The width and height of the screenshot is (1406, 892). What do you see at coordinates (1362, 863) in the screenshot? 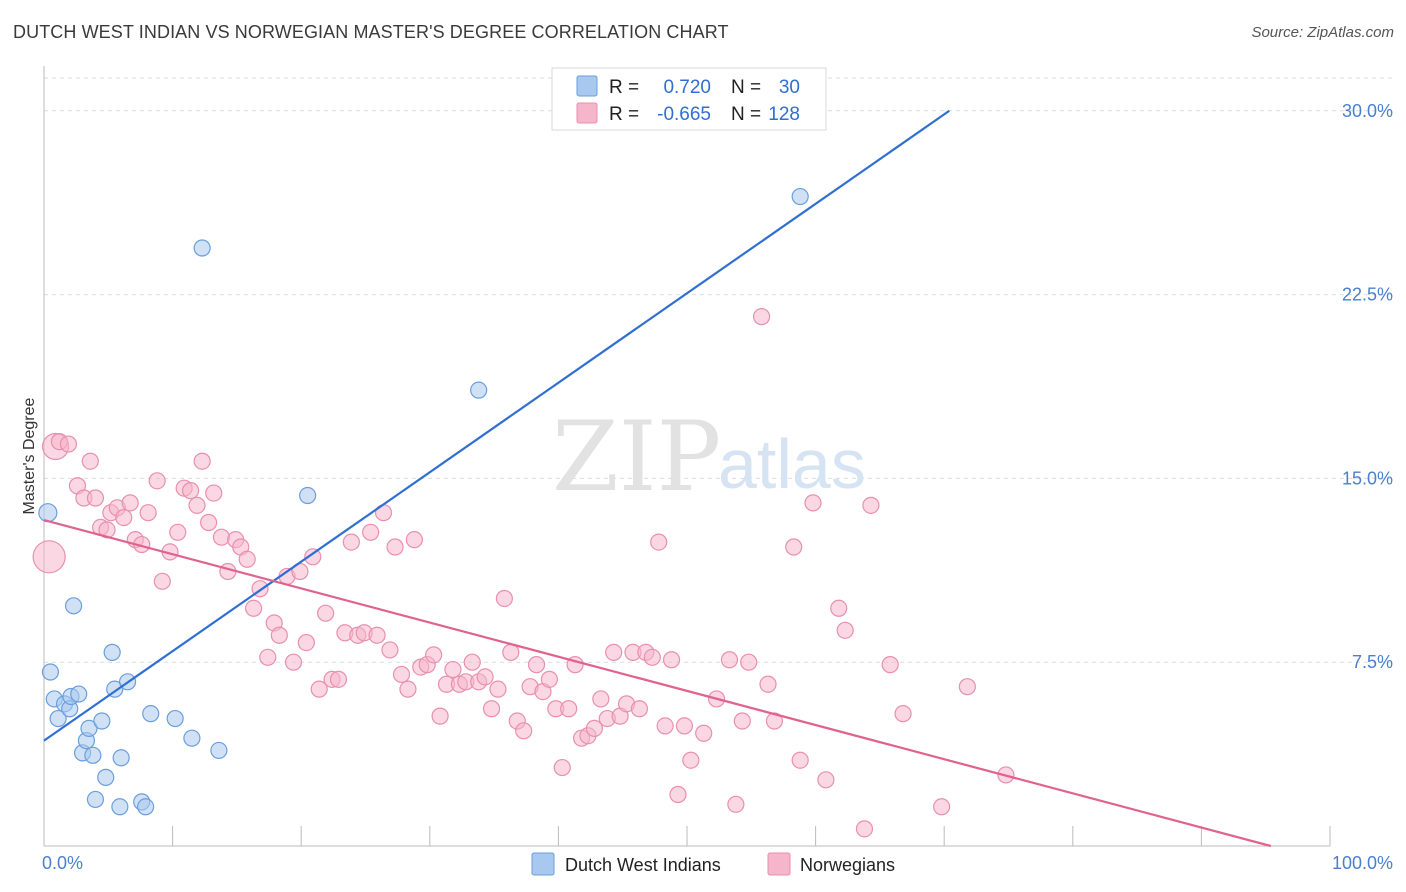
I see `x-tick-label: 100.0%` at bounding box center [1362, 863].